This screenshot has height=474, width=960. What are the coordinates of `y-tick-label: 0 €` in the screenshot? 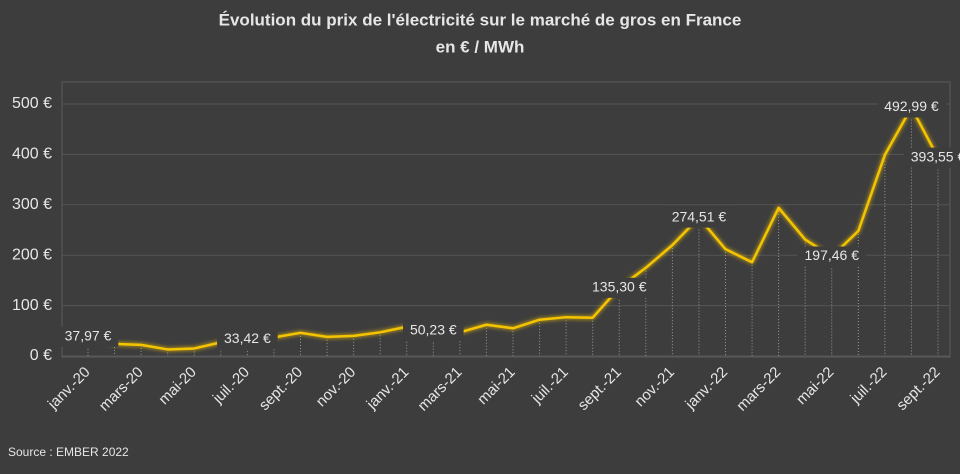 It's located at (41, 355).